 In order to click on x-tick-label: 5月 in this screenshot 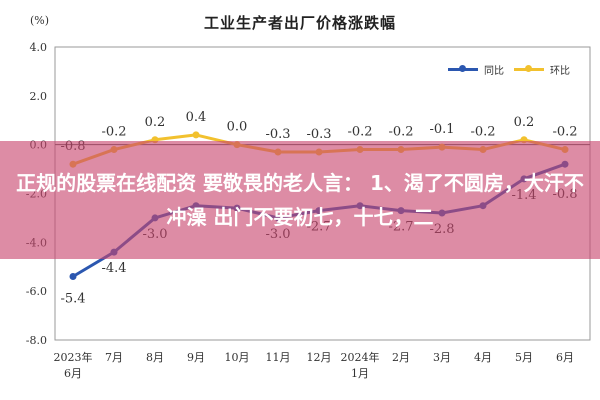, I will do `click(524, 357)`.